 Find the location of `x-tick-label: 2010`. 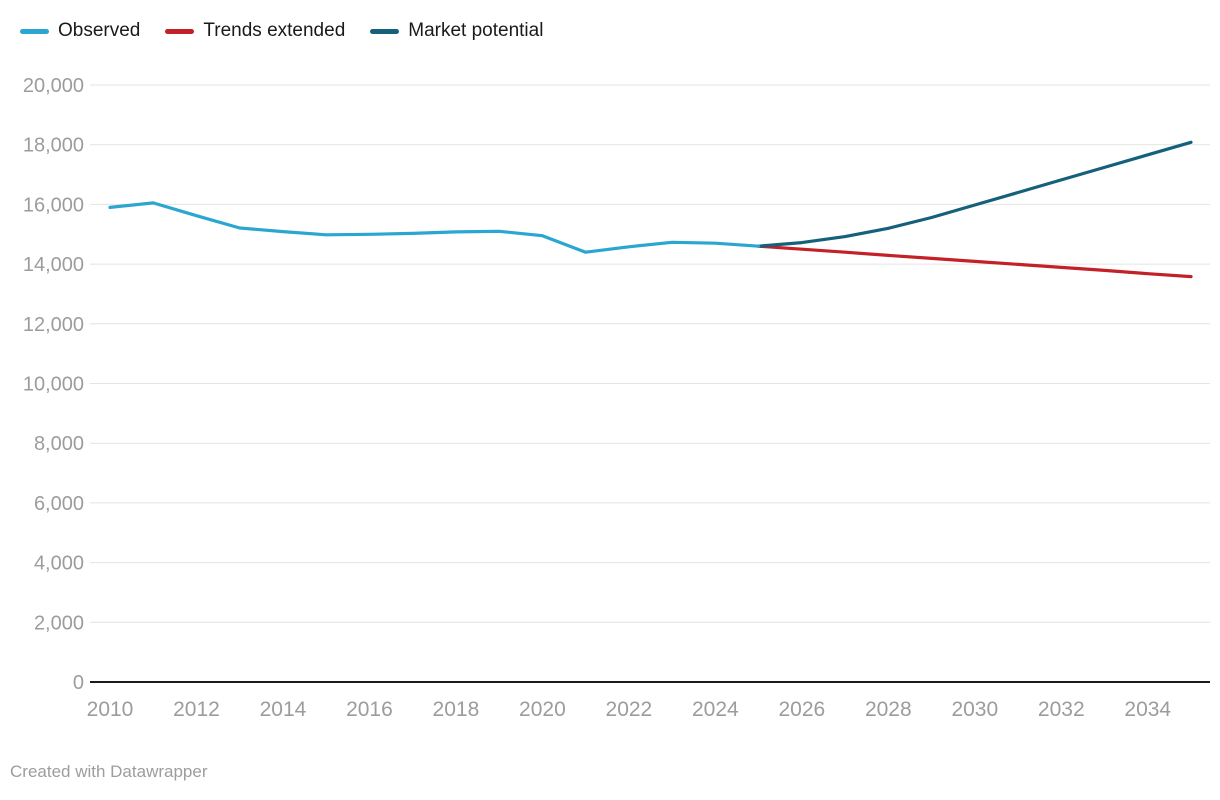

x-tick-label: 2010 is located at coordinates (110, 709).